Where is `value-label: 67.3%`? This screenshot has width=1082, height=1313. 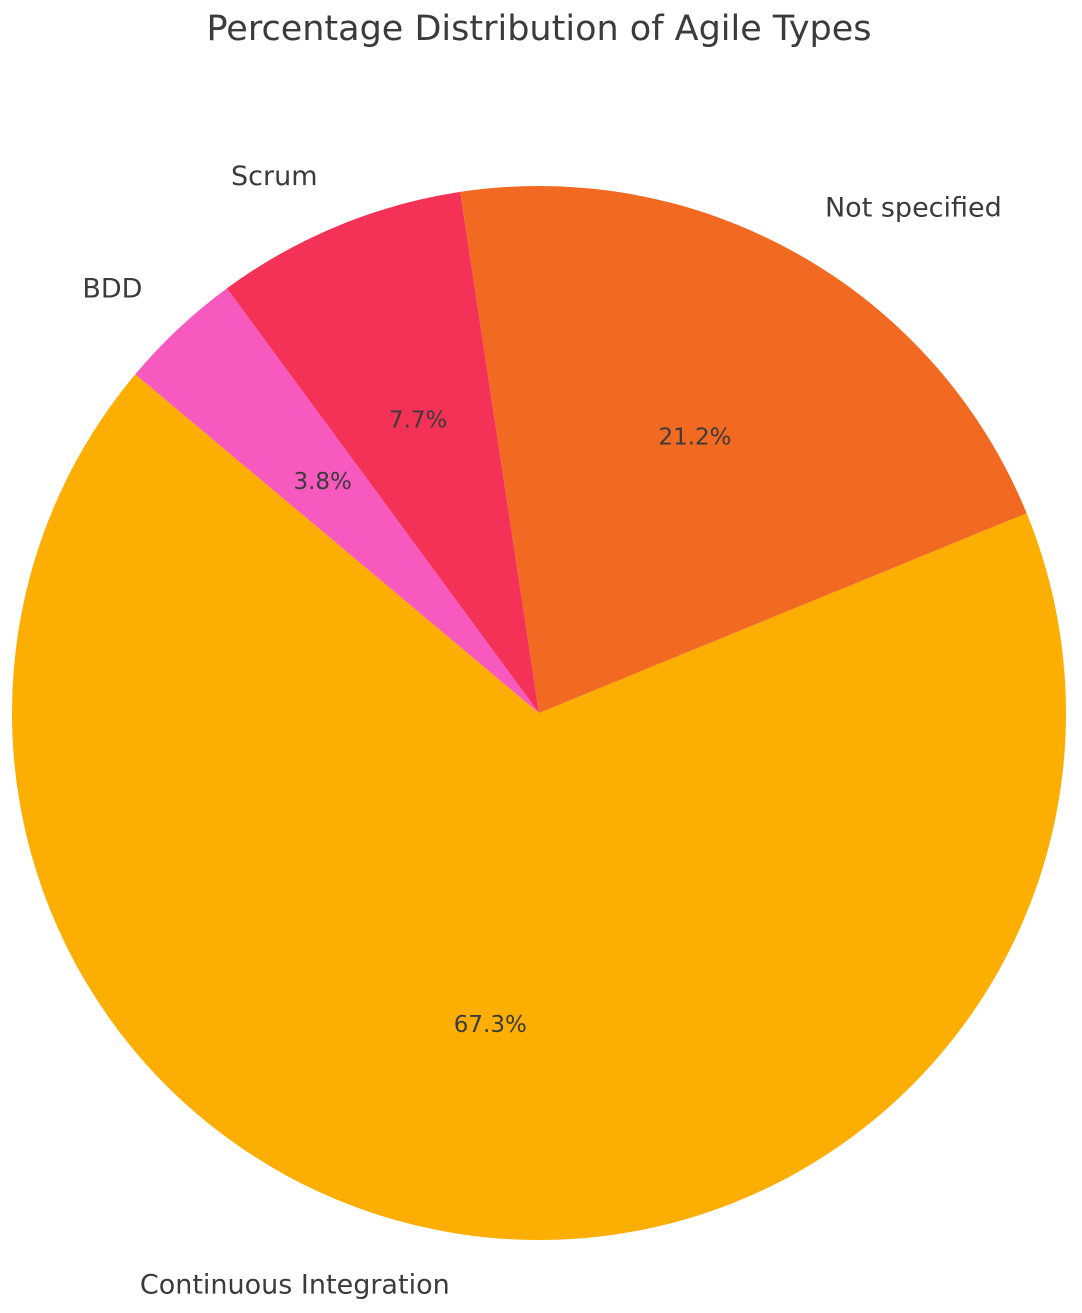 value-label: 67.3% is located at coordinates (490, 1025).